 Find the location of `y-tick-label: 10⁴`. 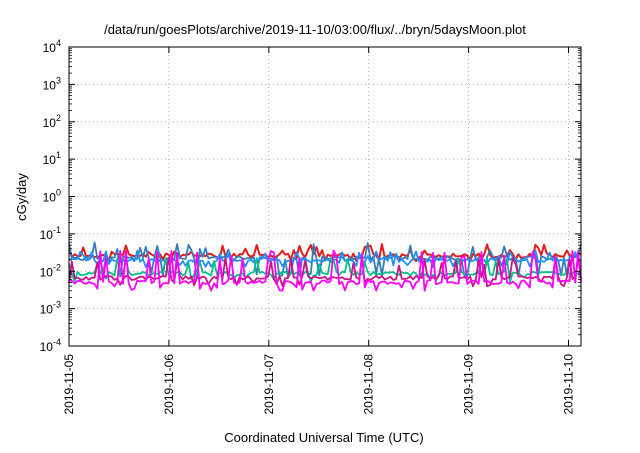

y-tick-label: 10⁴ is located at coordinates (52, 46).